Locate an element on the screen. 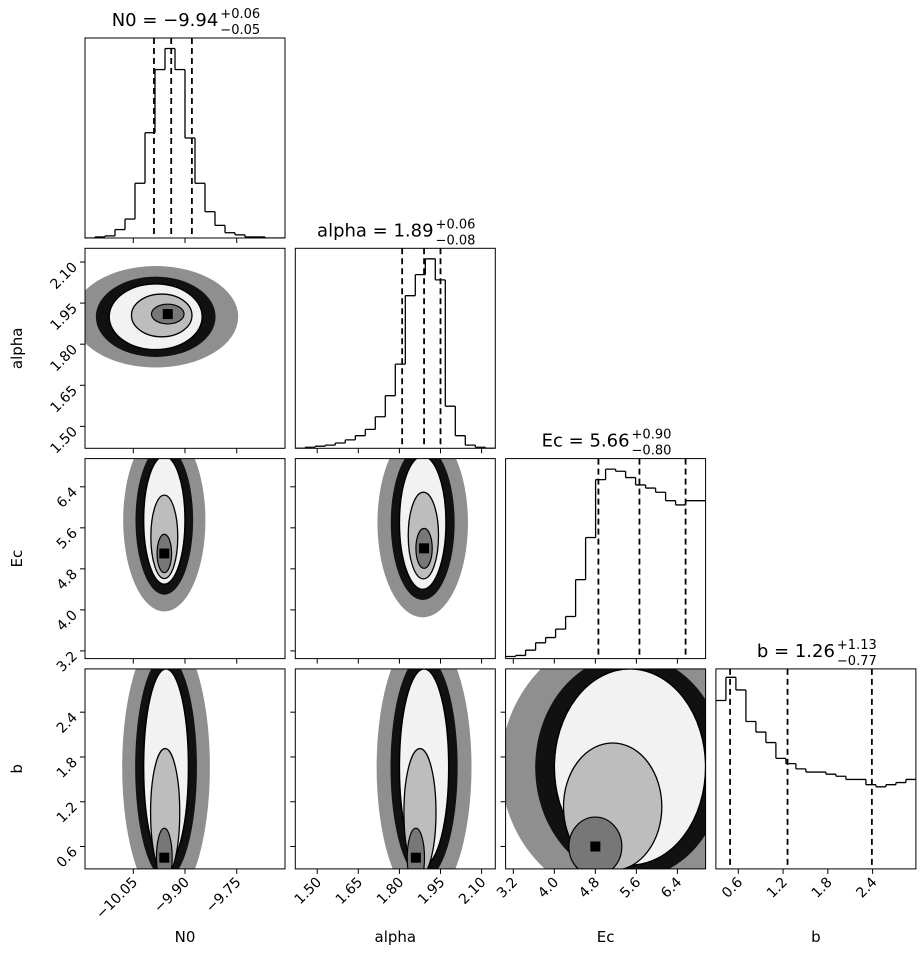 This screenshot has height=953, width=924. x-tick-label: 4.0 is located at coordinates (548, 887).